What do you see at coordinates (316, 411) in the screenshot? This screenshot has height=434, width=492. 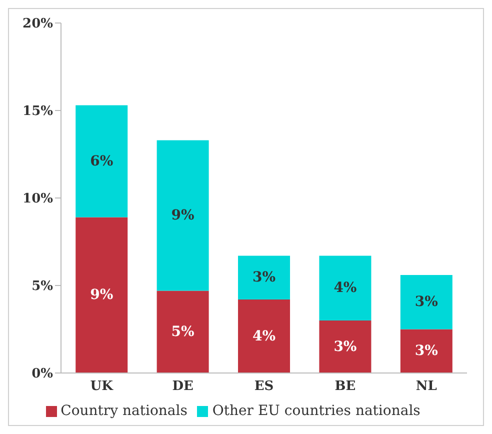 I see `legend-label: Other EU countries nationals` at bounding box center [316, 411].